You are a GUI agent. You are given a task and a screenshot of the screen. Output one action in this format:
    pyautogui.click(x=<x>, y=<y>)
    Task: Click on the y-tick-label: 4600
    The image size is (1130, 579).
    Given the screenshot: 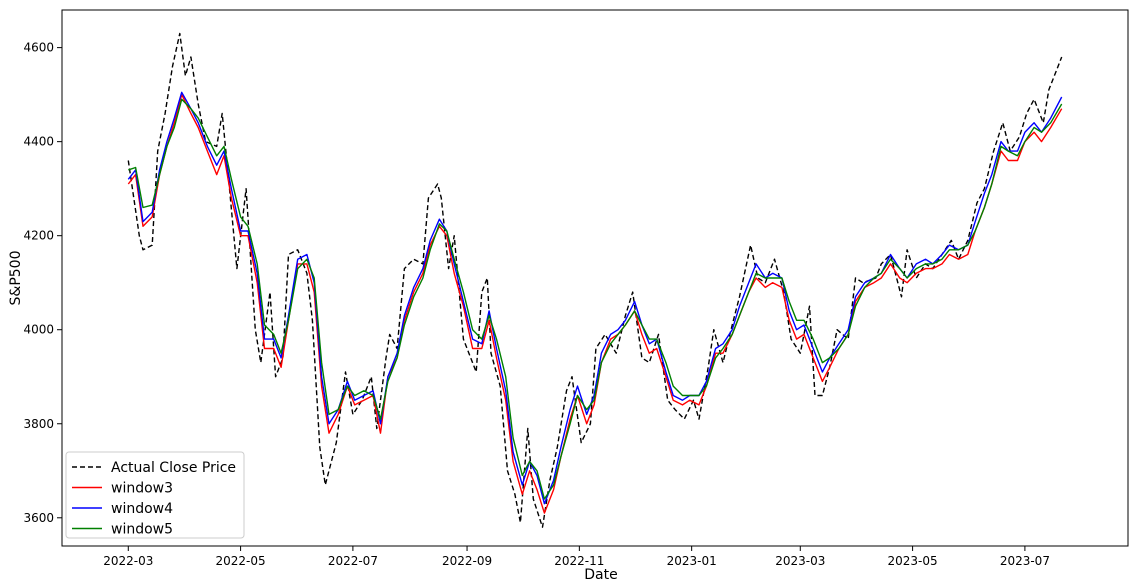 What is the action you would take?
    pyautogui.click(x=38, y=48)
    